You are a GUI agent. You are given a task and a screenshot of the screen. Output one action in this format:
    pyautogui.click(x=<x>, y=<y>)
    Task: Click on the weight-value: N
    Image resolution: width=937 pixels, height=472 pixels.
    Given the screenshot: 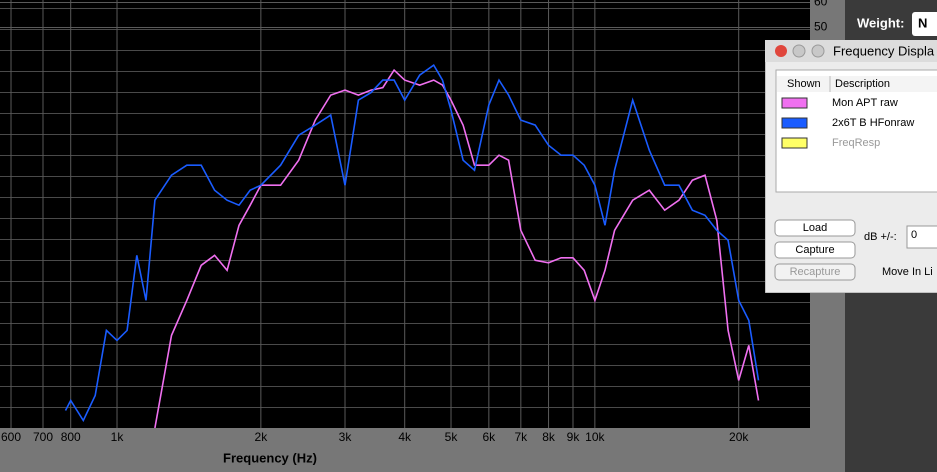 What is the action you would take?
    pyautogui.click(x=922, y=22)
    